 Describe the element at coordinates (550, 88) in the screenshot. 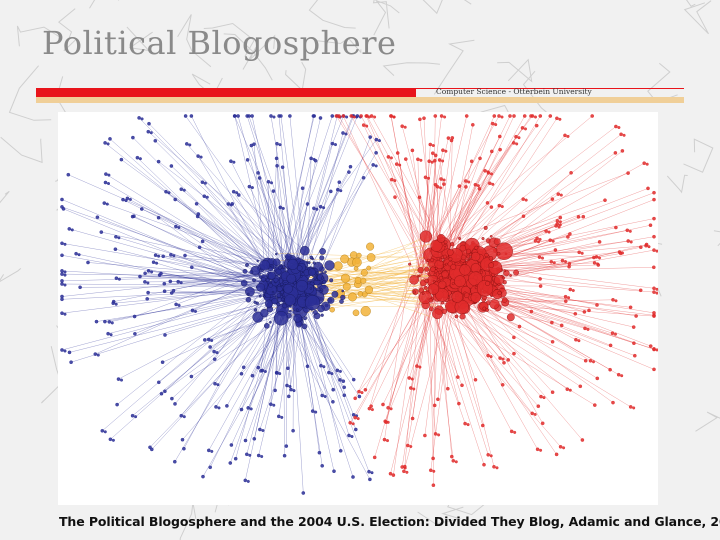

I see `title-underline-thin` at that location.